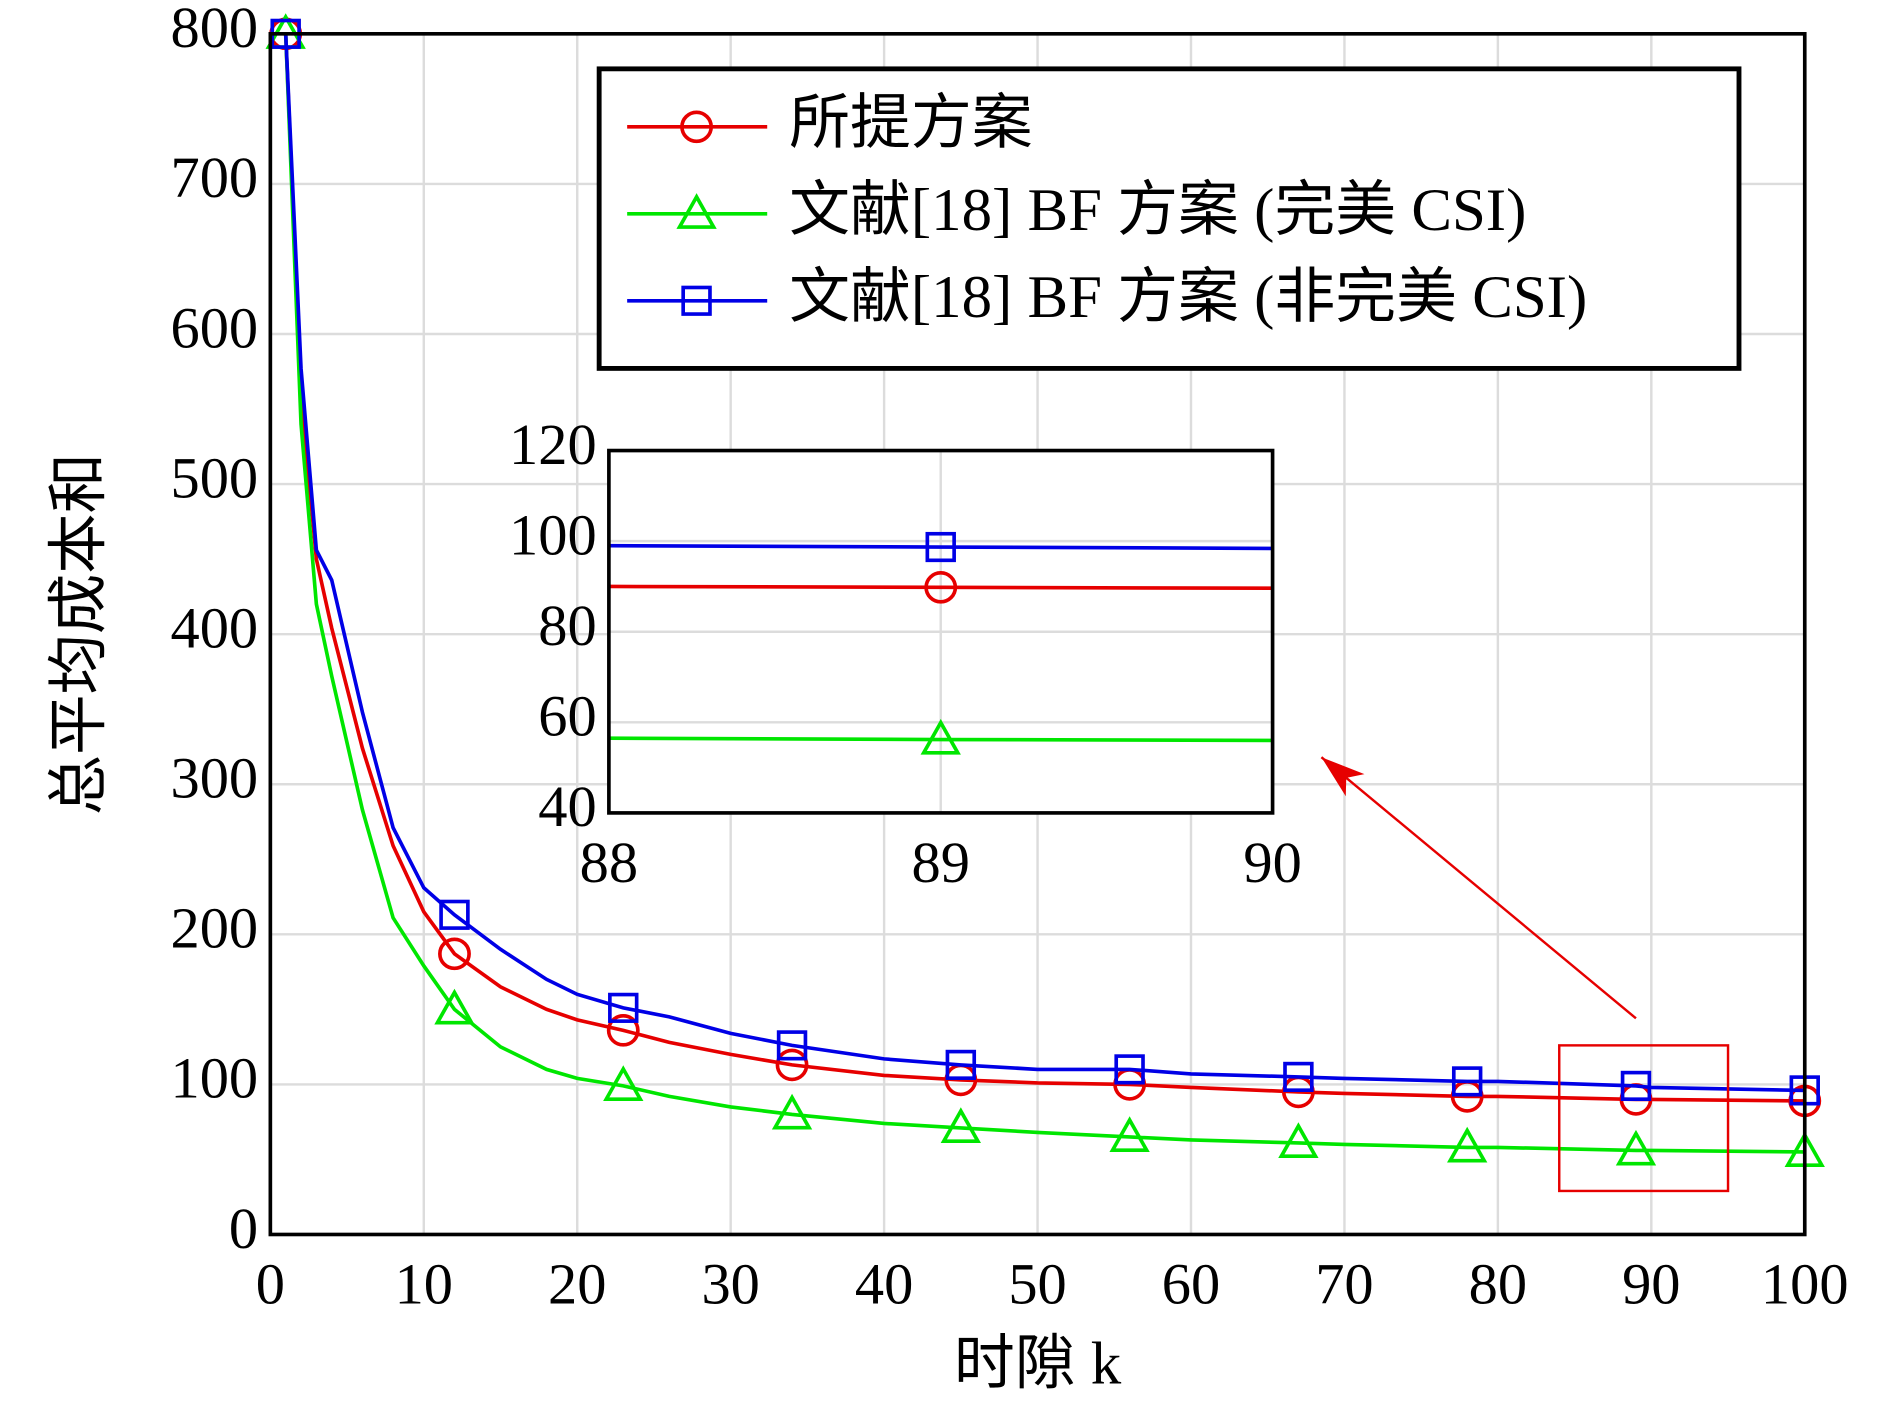  What do you see at coordinates (1157, 210) in the screenshot?
I see `legend-label: 文献[18] BF 方案 (完美 CSI)` at bounding box center [1157, 210].